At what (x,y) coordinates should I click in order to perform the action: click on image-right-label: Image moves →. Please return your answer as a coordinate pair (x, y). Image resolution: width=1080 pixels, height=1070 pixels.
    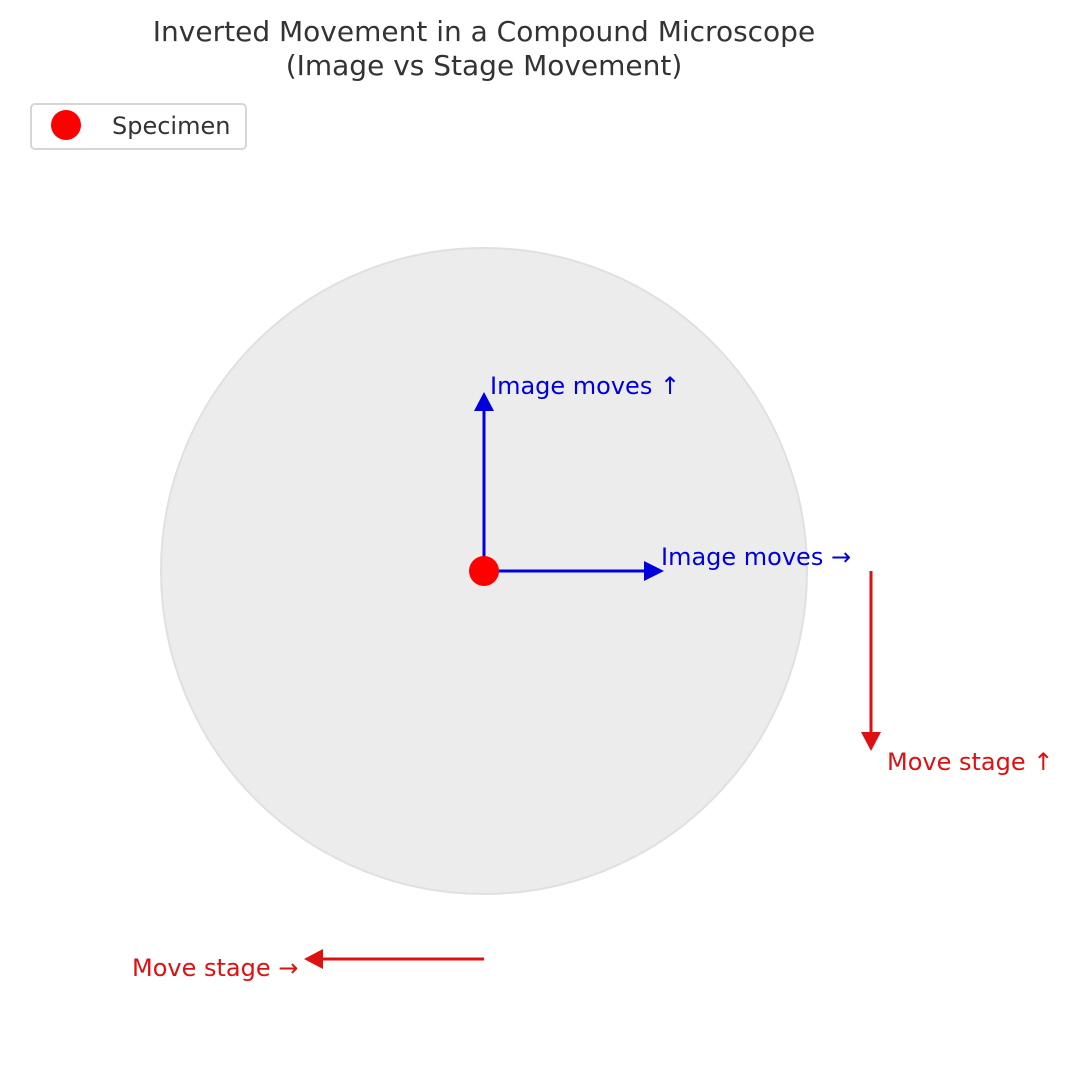
    Looking at the image, I should click on (756, 557).